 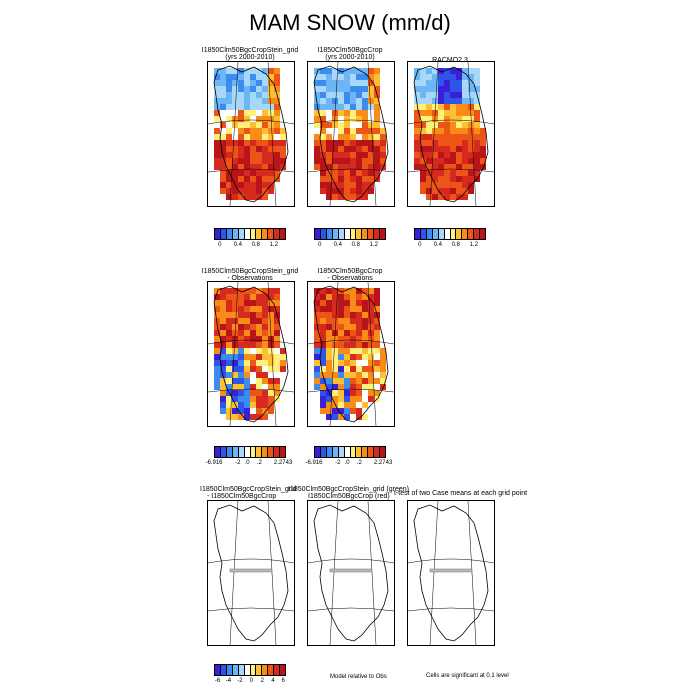 What do you see at coordinates (228, 681) in the screenshot?
I see `tick: -4` at bounding box center [228, 681].